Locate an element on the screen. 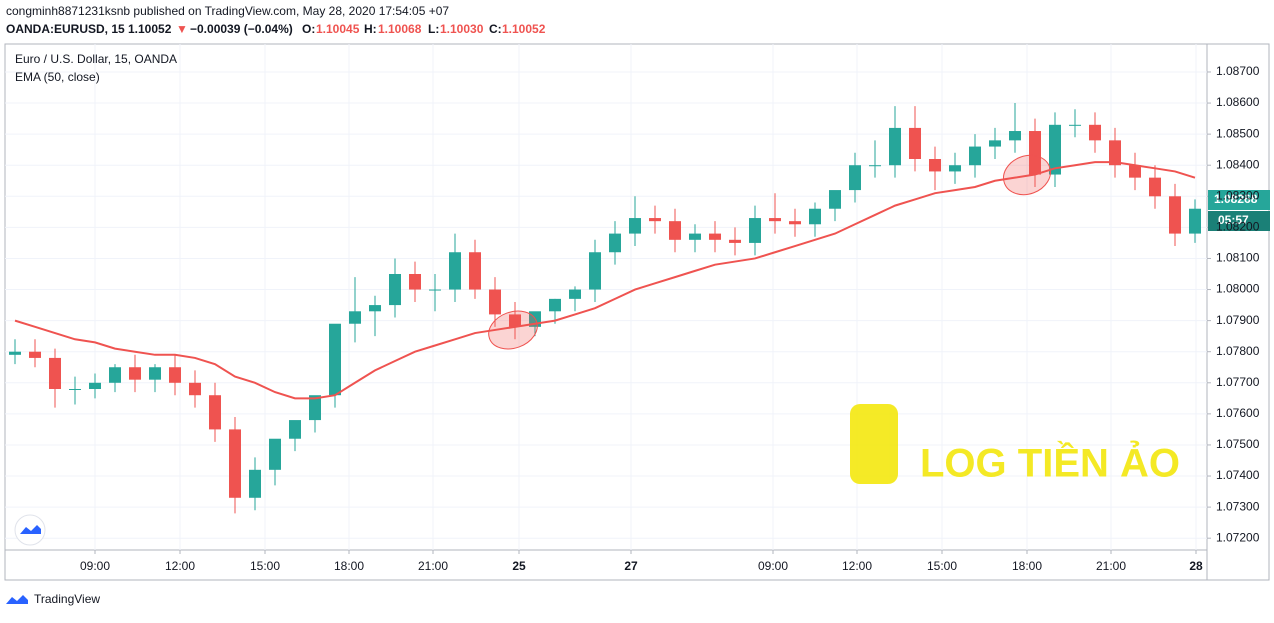 The image size is (1274, 623). y-tick-label: 1.07400 is located at coordinates (1238, 475).